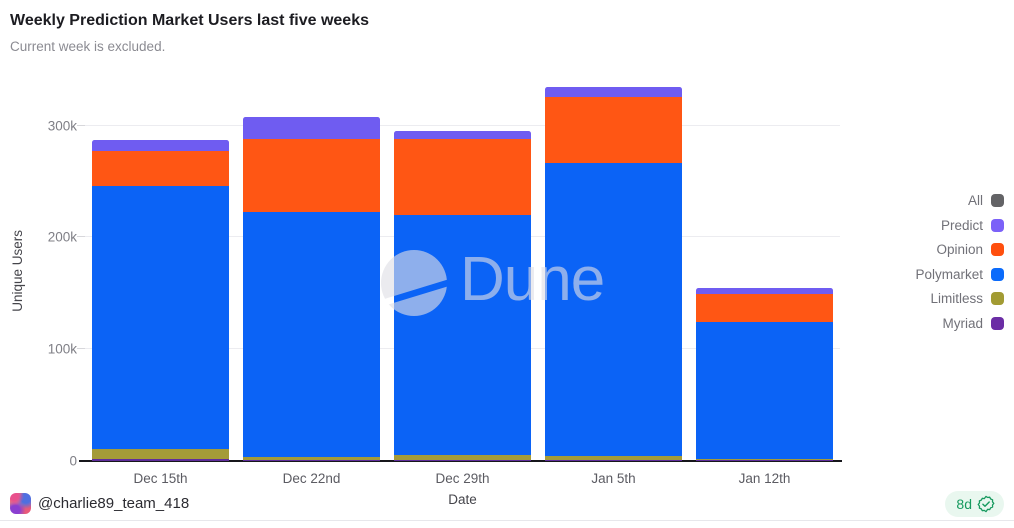 The width and height of the screenshot is (1014, 528). I want to click on legend-item-opinion: Opinion, so click(959, 250).